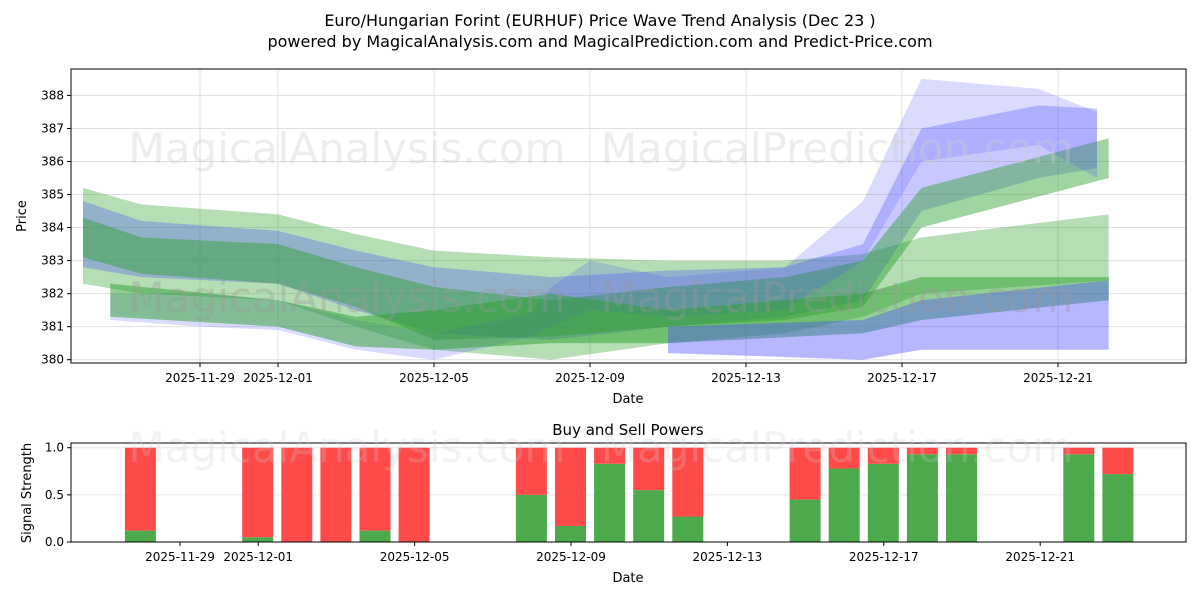  I want to click on price-band-blue, so click(888, 320).